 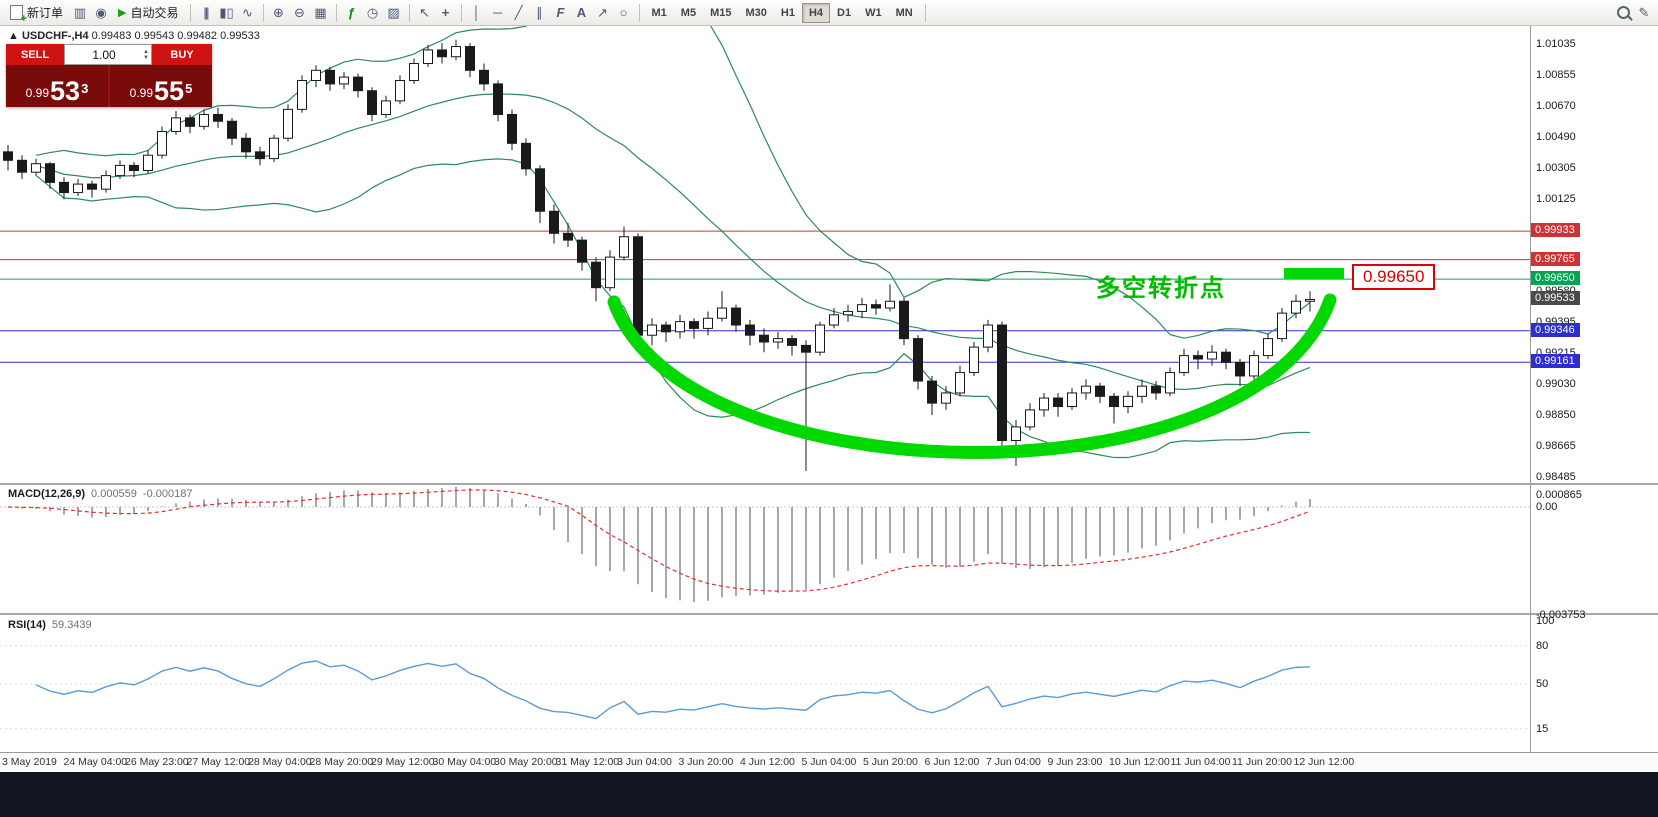 I want to click on timeframe-H4: H4, so click(x=815, y=12).